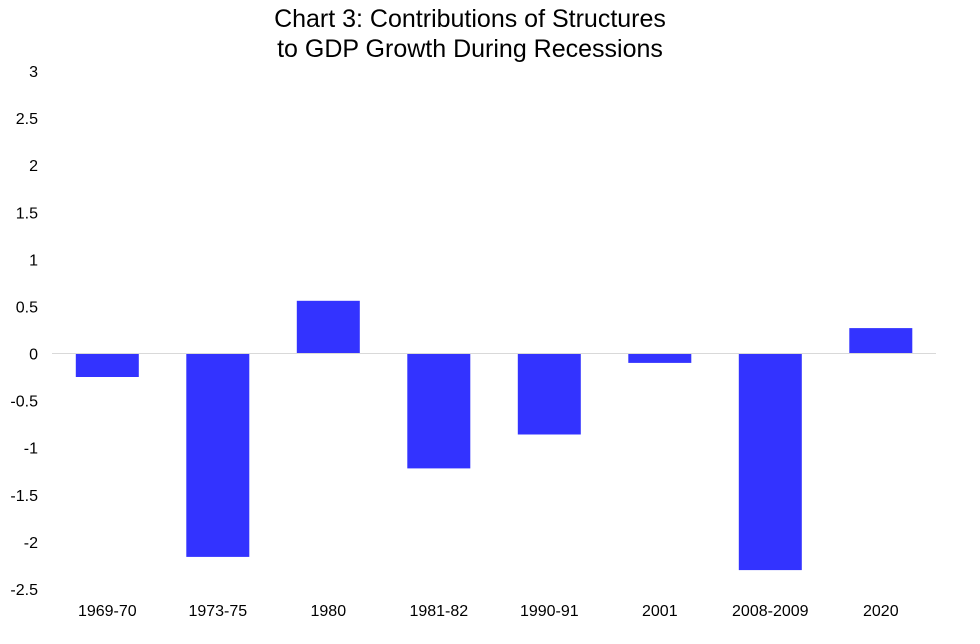  Describe the element at coordinates (881, 611) in the screenshot. I see `x-tick-label: 2020` at that location.